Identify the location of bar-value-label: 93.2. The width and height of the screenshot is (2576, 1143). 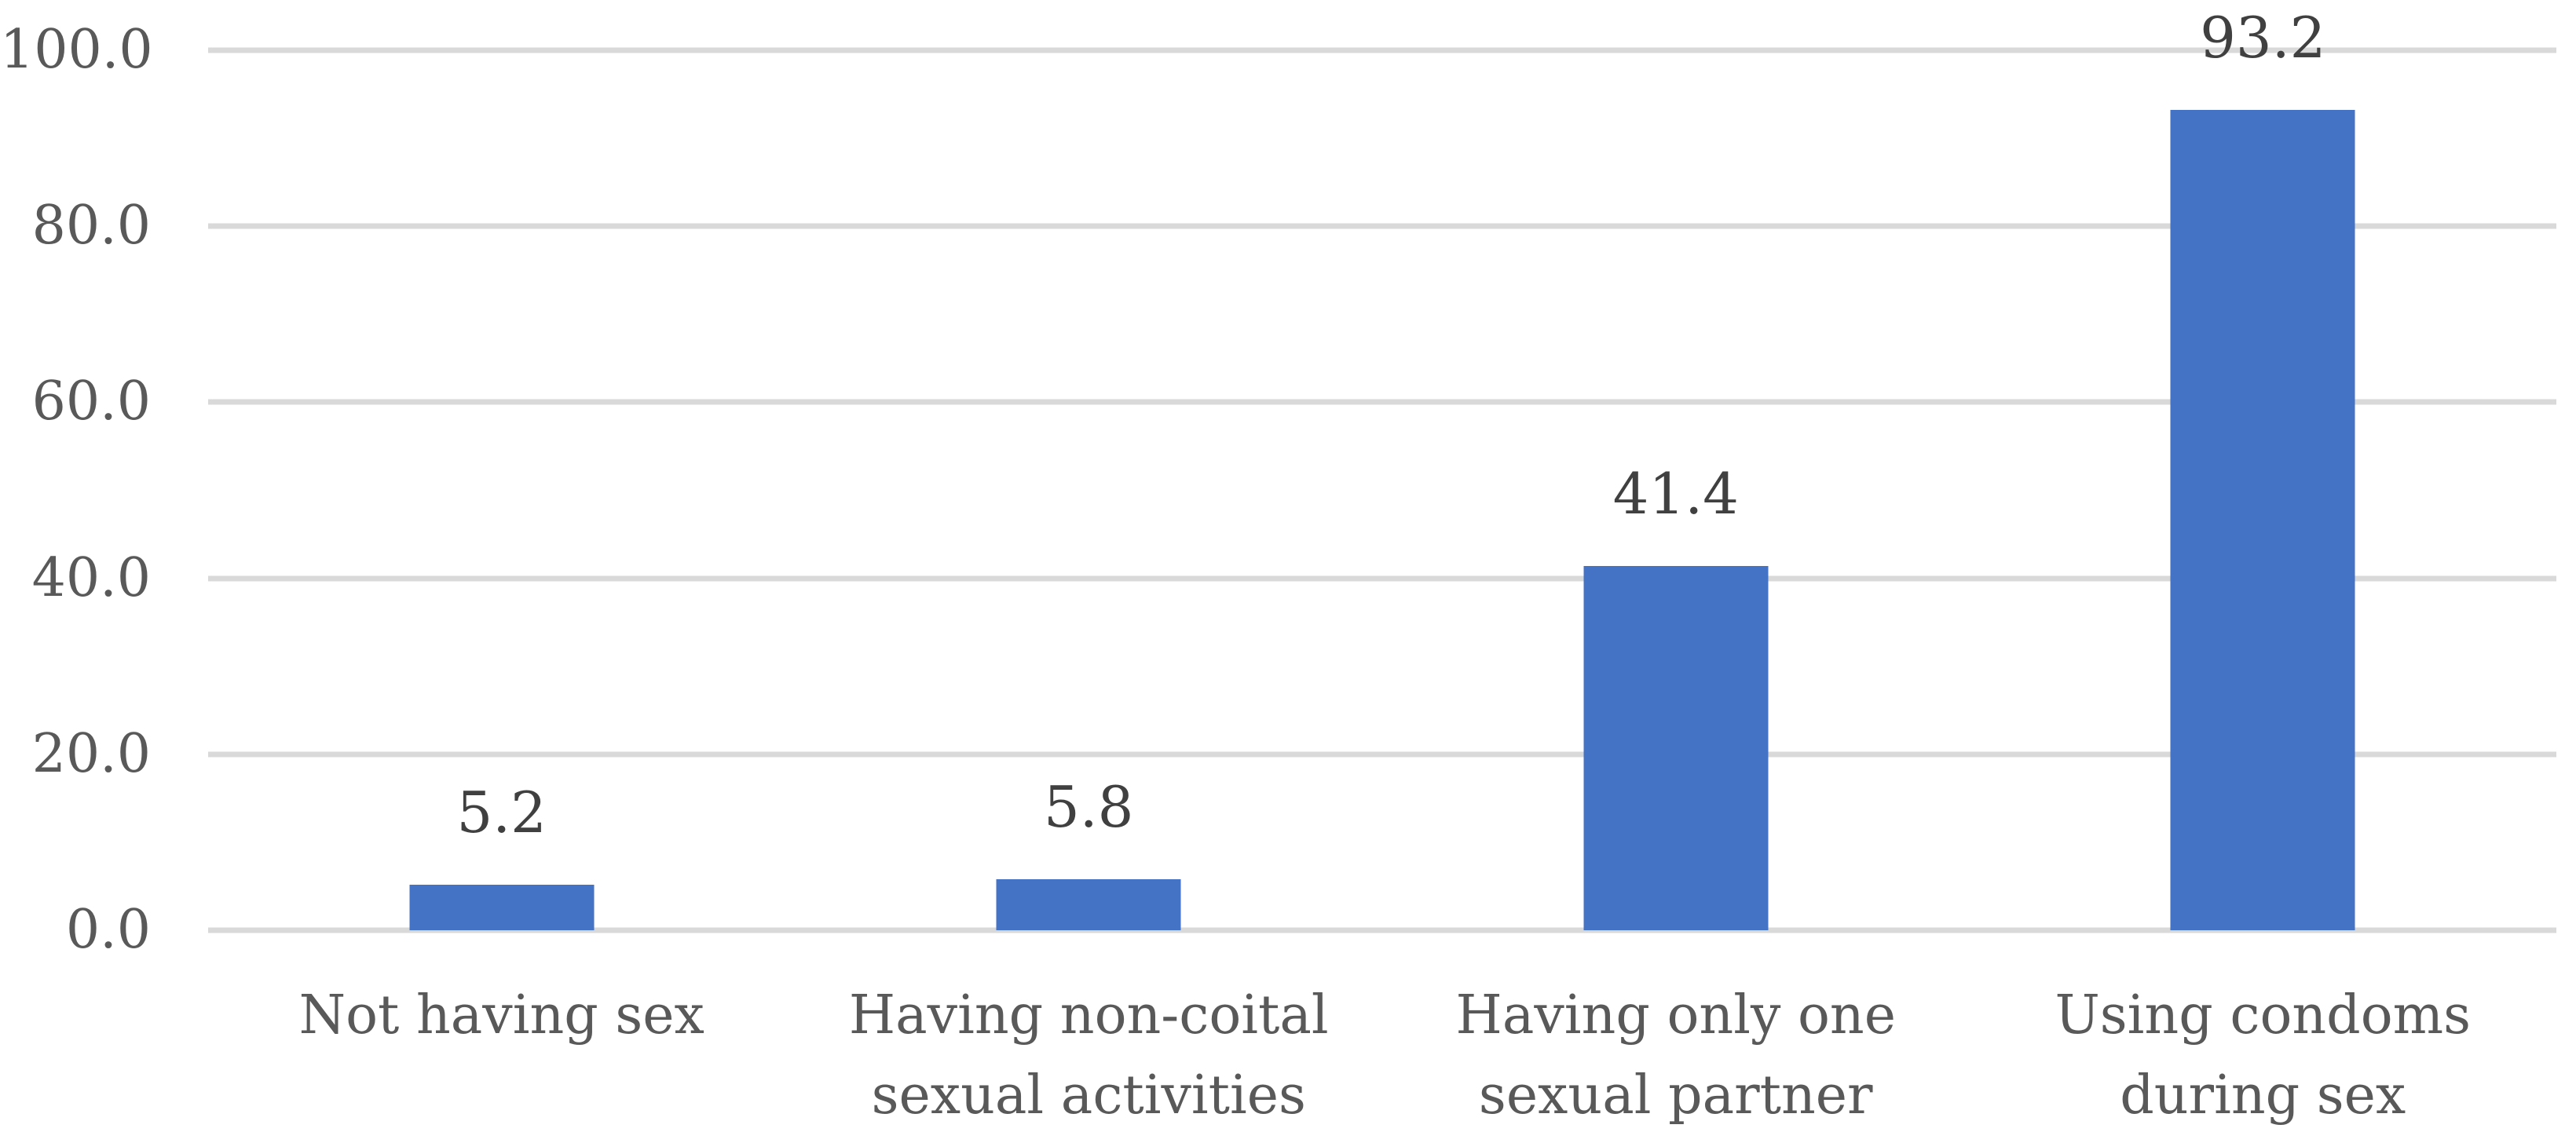
(2263, 38).